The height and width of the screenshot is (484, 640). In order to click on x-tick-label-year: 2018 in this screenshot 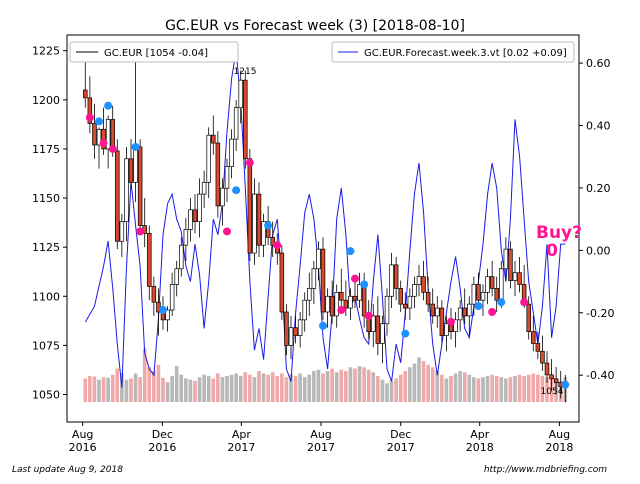, I will do `click(559, 447)`.